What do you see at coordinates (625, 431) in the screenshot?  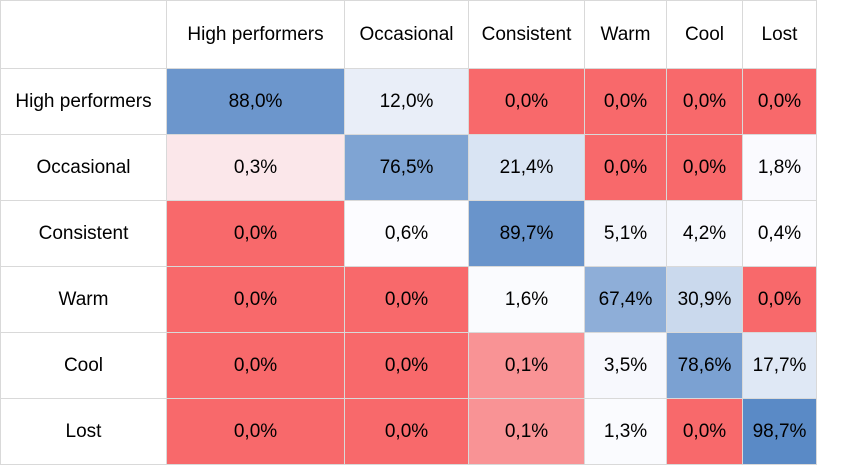 I see `heatmap-cell: 1,3%` at bounding box center [625, 431].